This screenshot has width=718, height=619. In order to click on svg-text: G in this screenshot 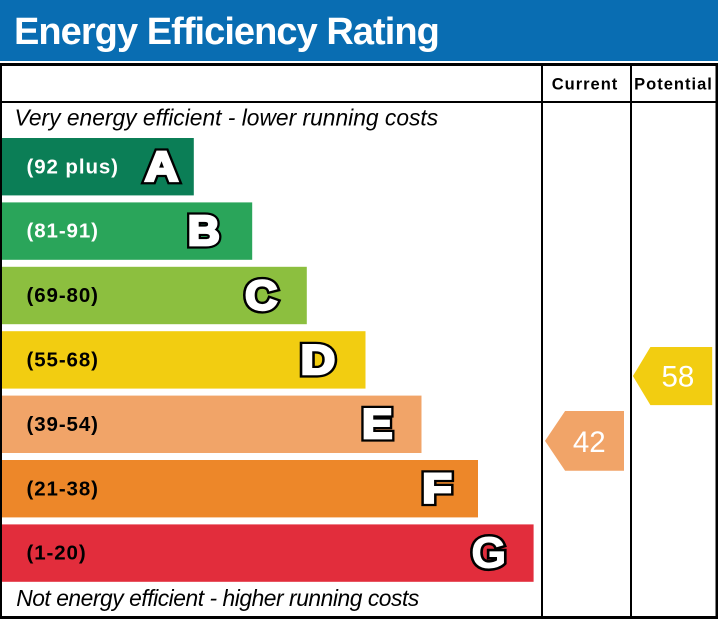, I will do `click(488, 553)`.